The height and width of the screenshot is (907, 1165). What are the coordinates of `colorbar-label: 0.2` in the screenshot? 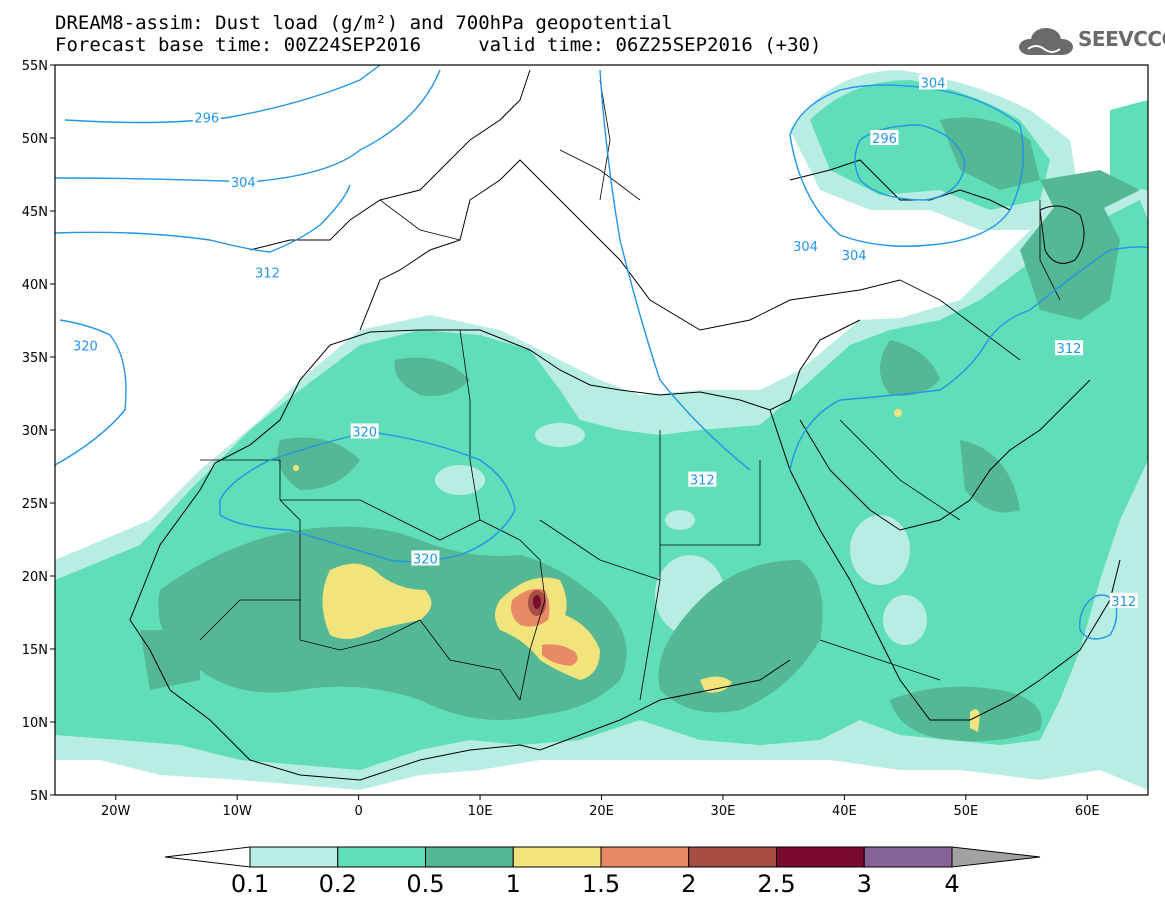 It's located at (337, 884).